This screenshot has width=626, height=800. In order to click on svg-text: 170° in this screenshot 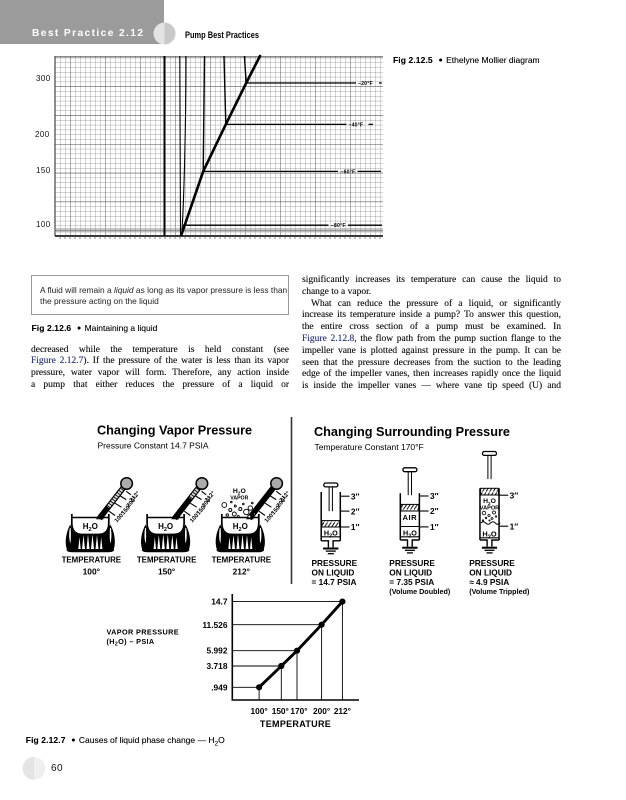, I will do `click(298, 711)`.